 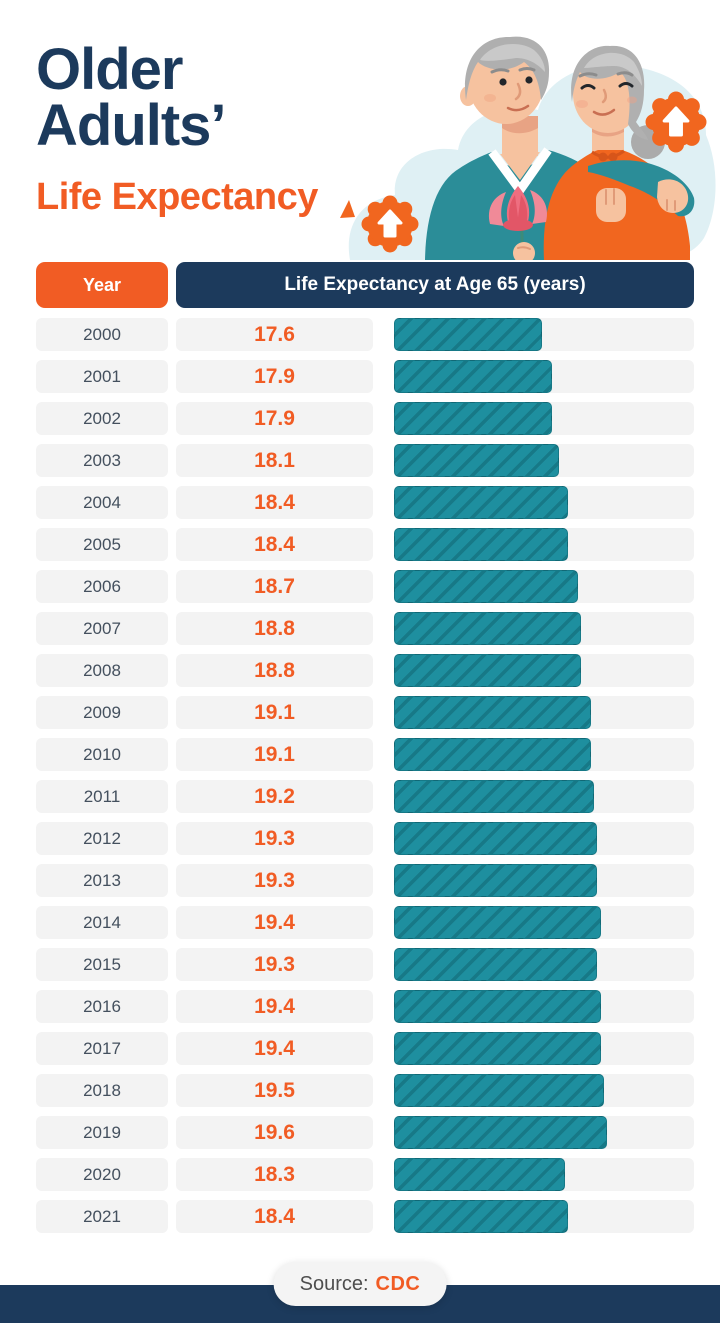 I want to click on title-line-2: Adults’, so click(x=131, y=125).